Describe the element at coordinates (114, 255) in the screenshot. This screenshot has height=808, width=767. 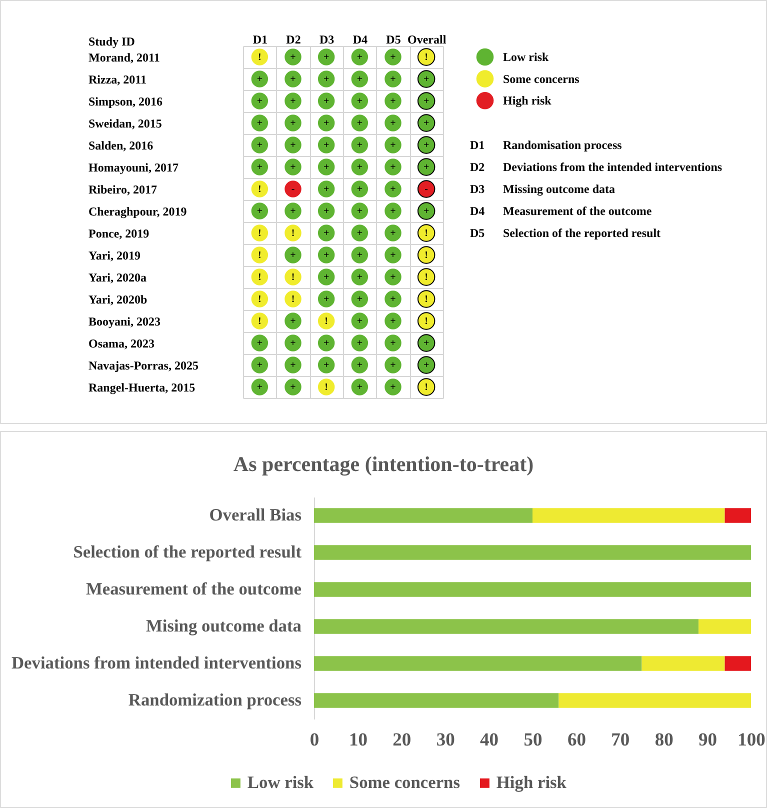
I see `category-label: Yari, 2019` at that location.